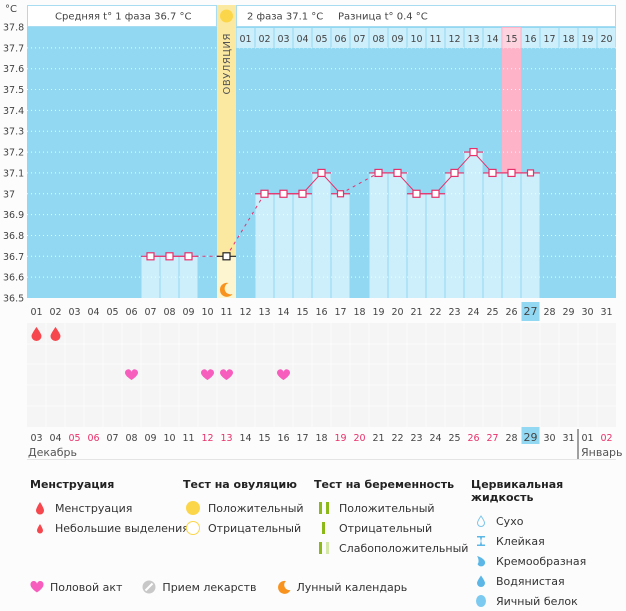 This screenshot has height=611, width=626. What do you see at coordinates (150, 312) in the screenshot?
I see `cycle-day-label: 07` at bounding box center [150, 312].